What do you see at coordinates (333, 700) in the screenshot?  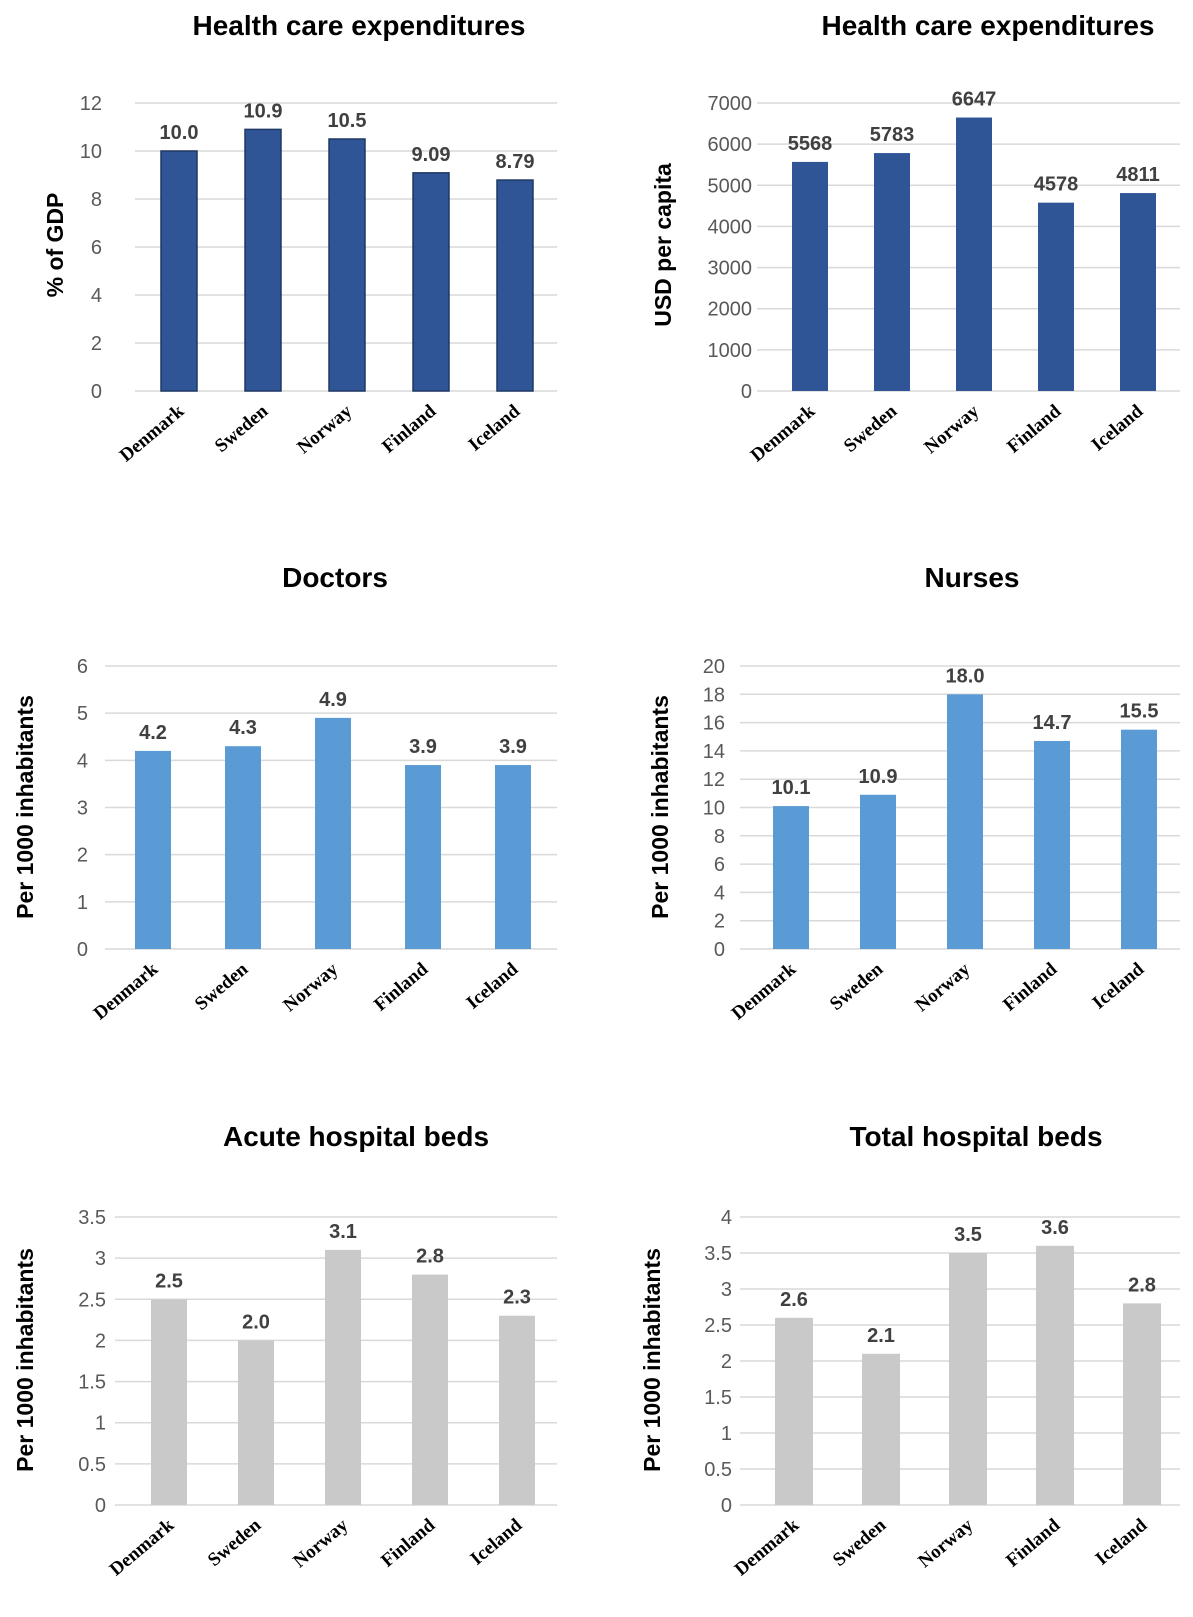 I see `data-label: 4.9` at bounding box center [333, 700].